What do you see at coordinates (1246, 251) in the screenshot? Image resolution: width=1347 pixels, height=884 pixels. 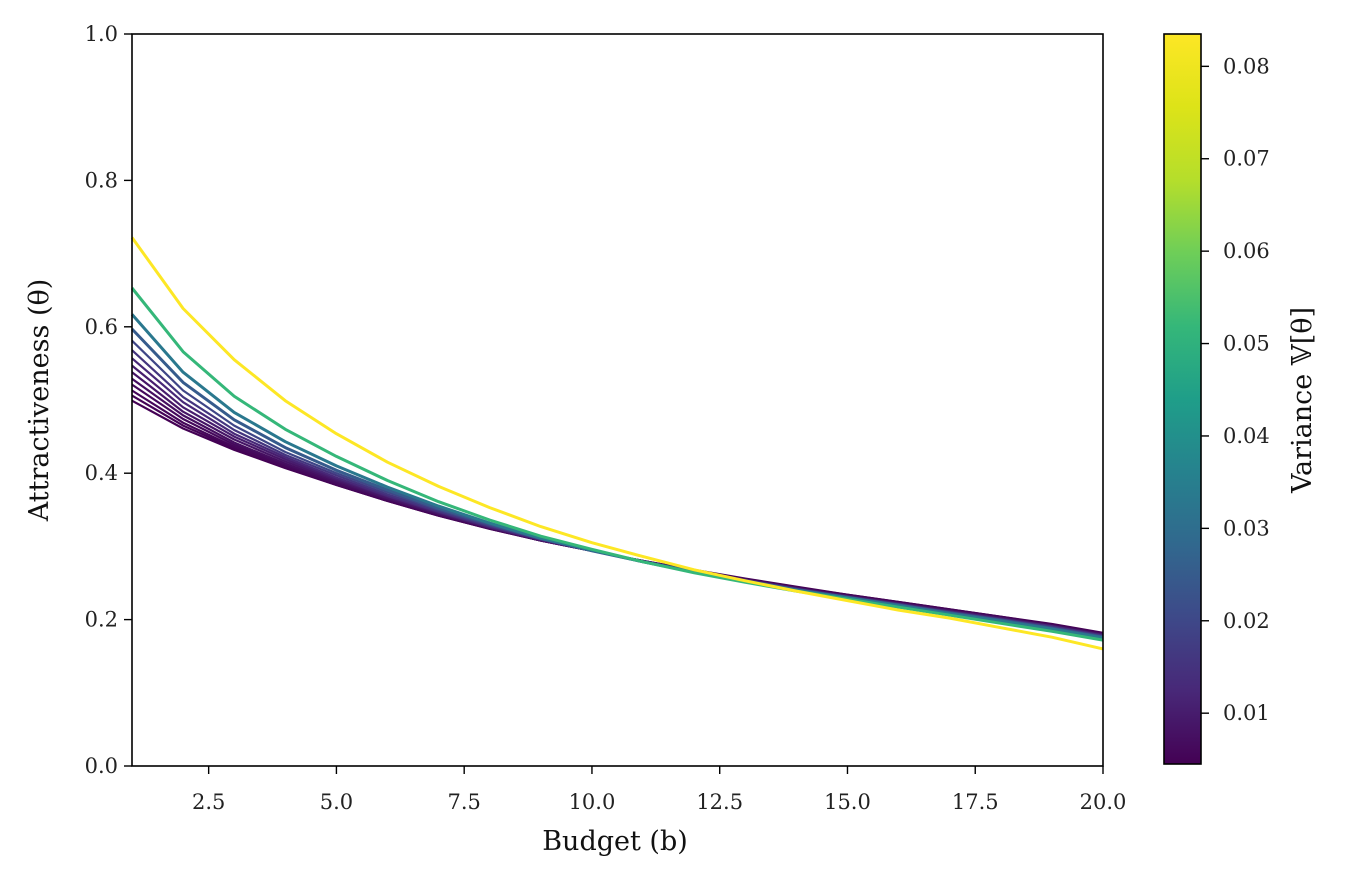 I see `colorbar-tick-label: 0.06` at bounding box center [1246, 251].